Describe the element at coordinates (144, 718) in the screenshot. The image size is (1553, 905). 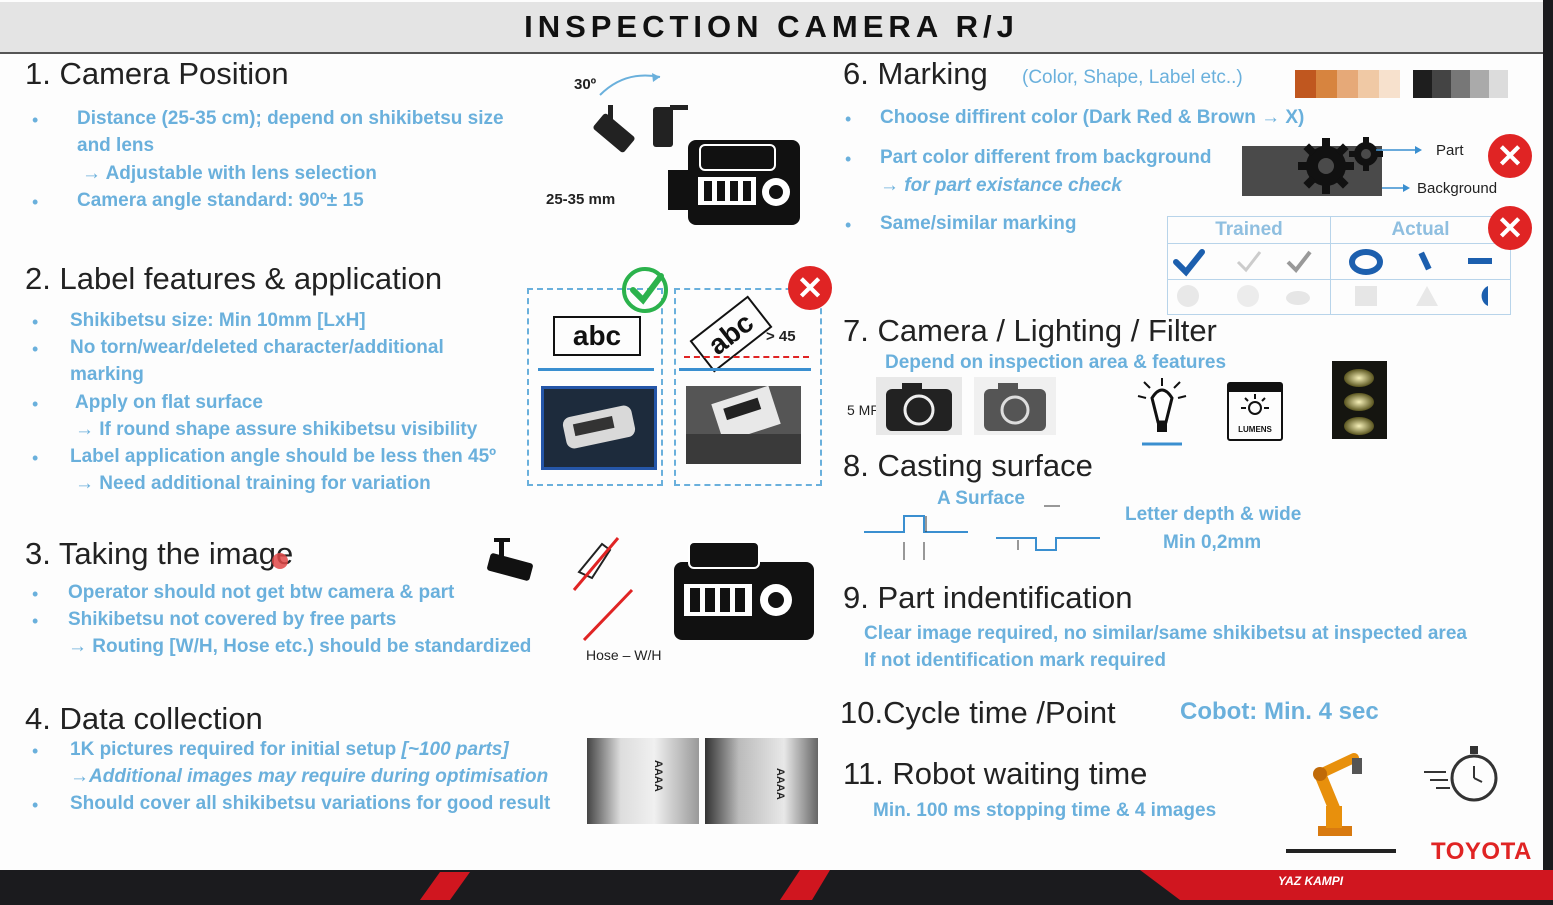
I see `section-4-heading: 4. Data collection` at that location.